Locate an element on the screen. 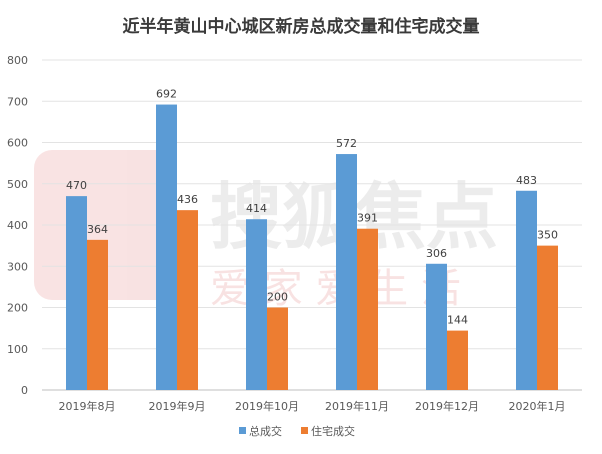 The height and width of the screenshot is (454, 602). y-tick-label: 800 is located at coordinates (17, 60).